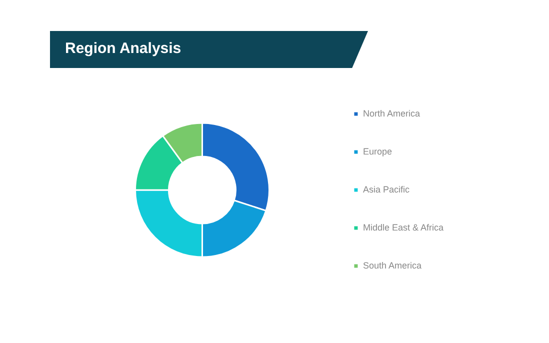  I want to click on legend-label: Middle East & Africa, so click(403, 227).